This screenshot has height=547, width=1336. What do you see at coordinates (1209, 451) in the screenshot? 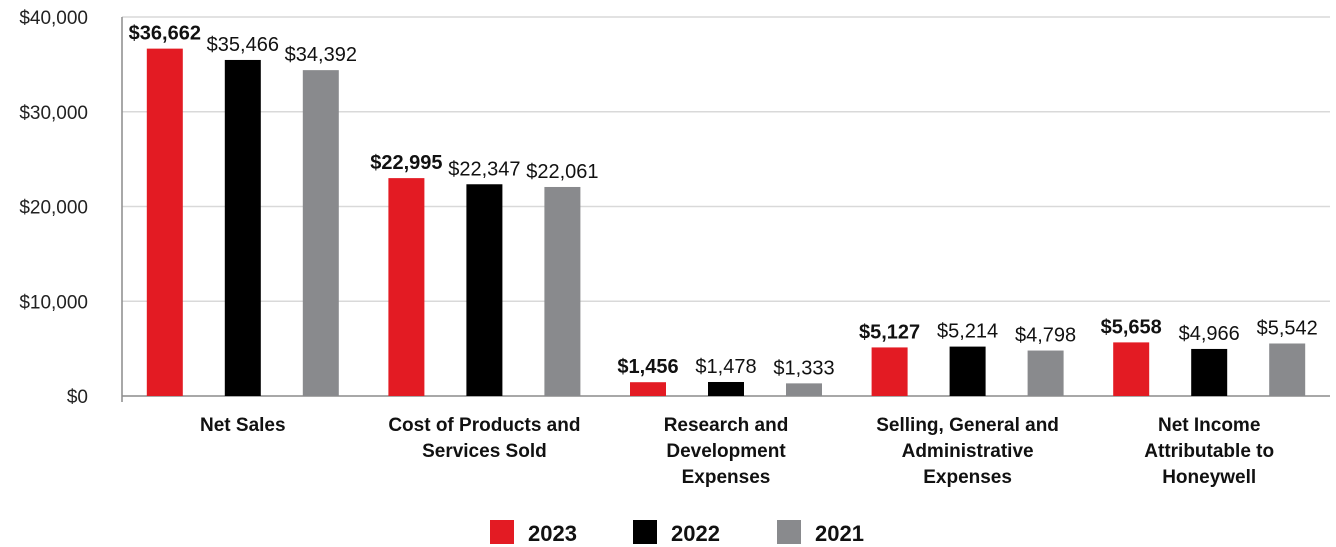
I see `category-label: Attributable to` at bounding box center [1209, 451].